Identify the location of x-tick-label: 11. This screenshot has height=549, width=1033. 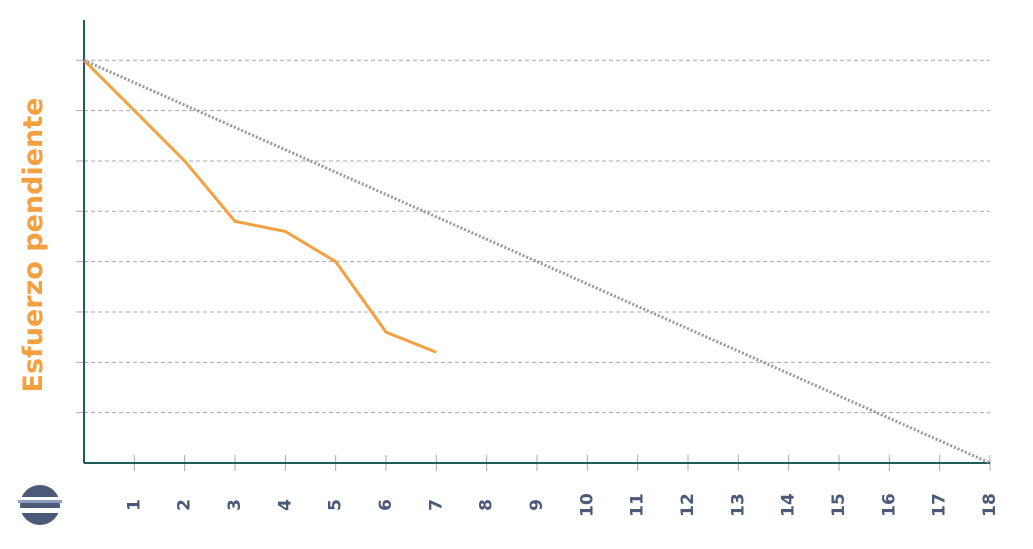
(638, 505).